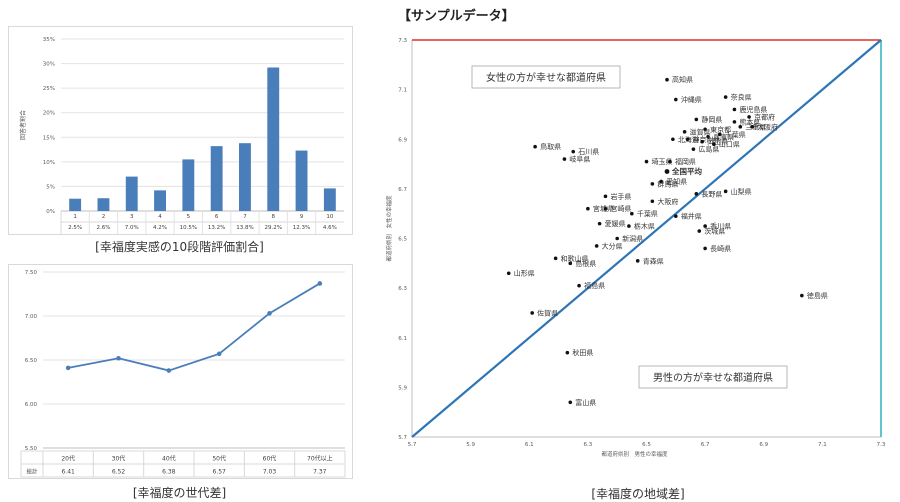 The width and height of the screenshot is (900, 502). I want to click on y-tick-label: 5.50, so click(31, 449).